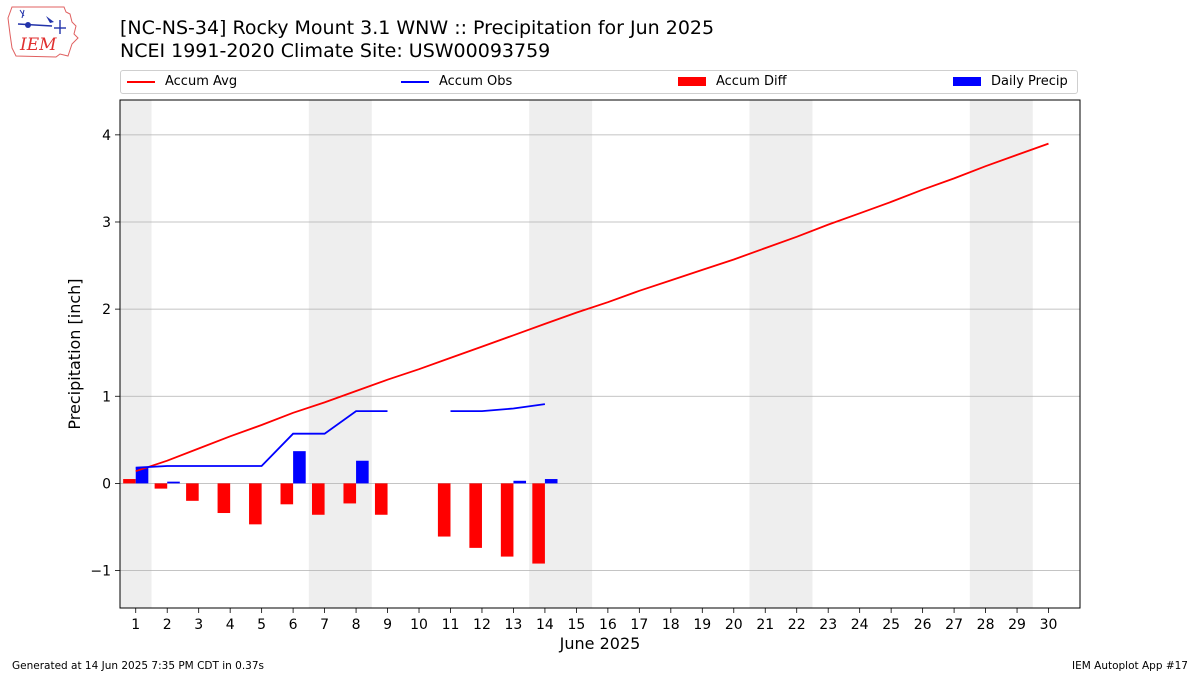  I want to click on legend-item-accum-obs: Accum Obs, so click(456, 81).